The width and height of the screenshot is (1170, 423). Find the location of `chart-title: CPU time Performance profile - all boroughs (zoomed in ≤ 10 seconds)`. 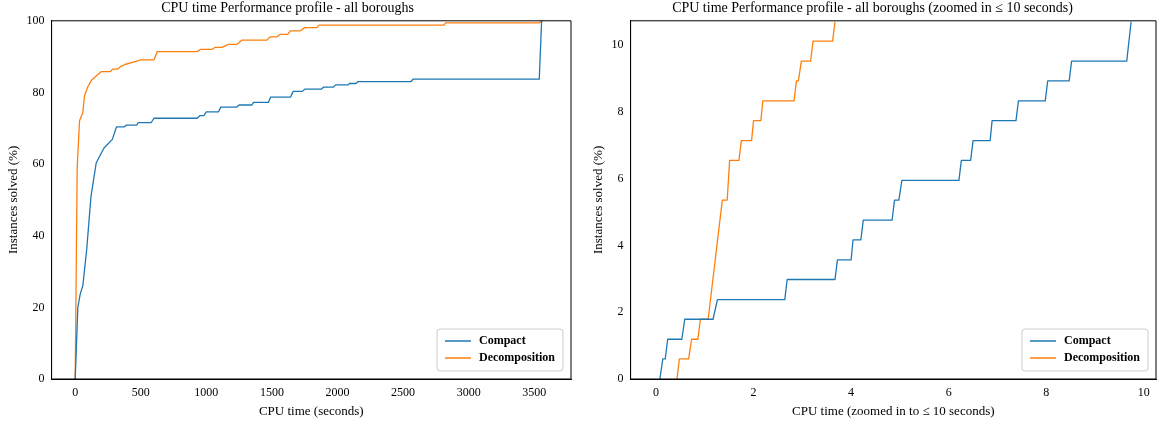

chart-title: CPU time Performance profile - all boroughs (zoomed in ≤ 10 seconds) is located at coordinates (873, 8).